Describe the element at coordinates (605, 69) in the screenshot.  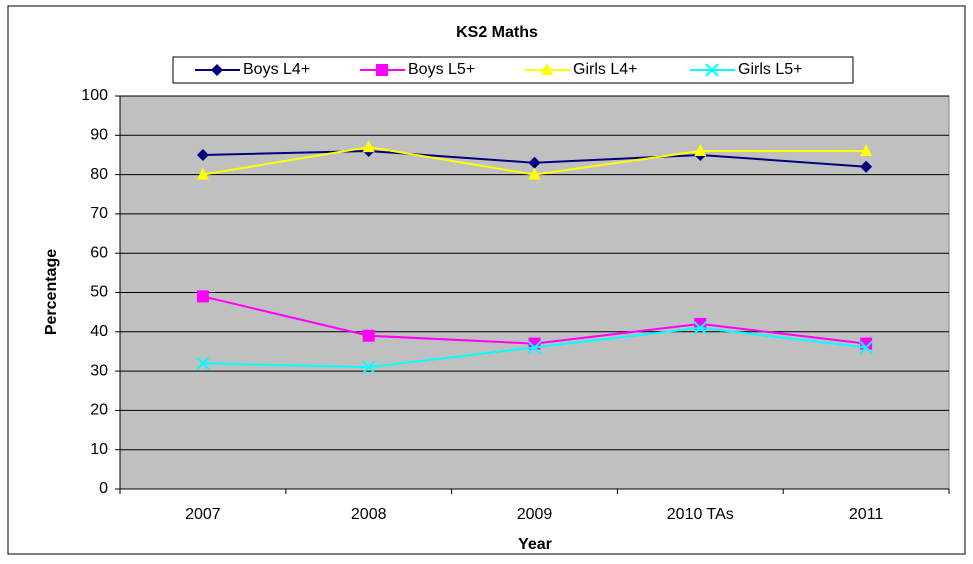
I see `legend-label: Girls L4+` at that location.